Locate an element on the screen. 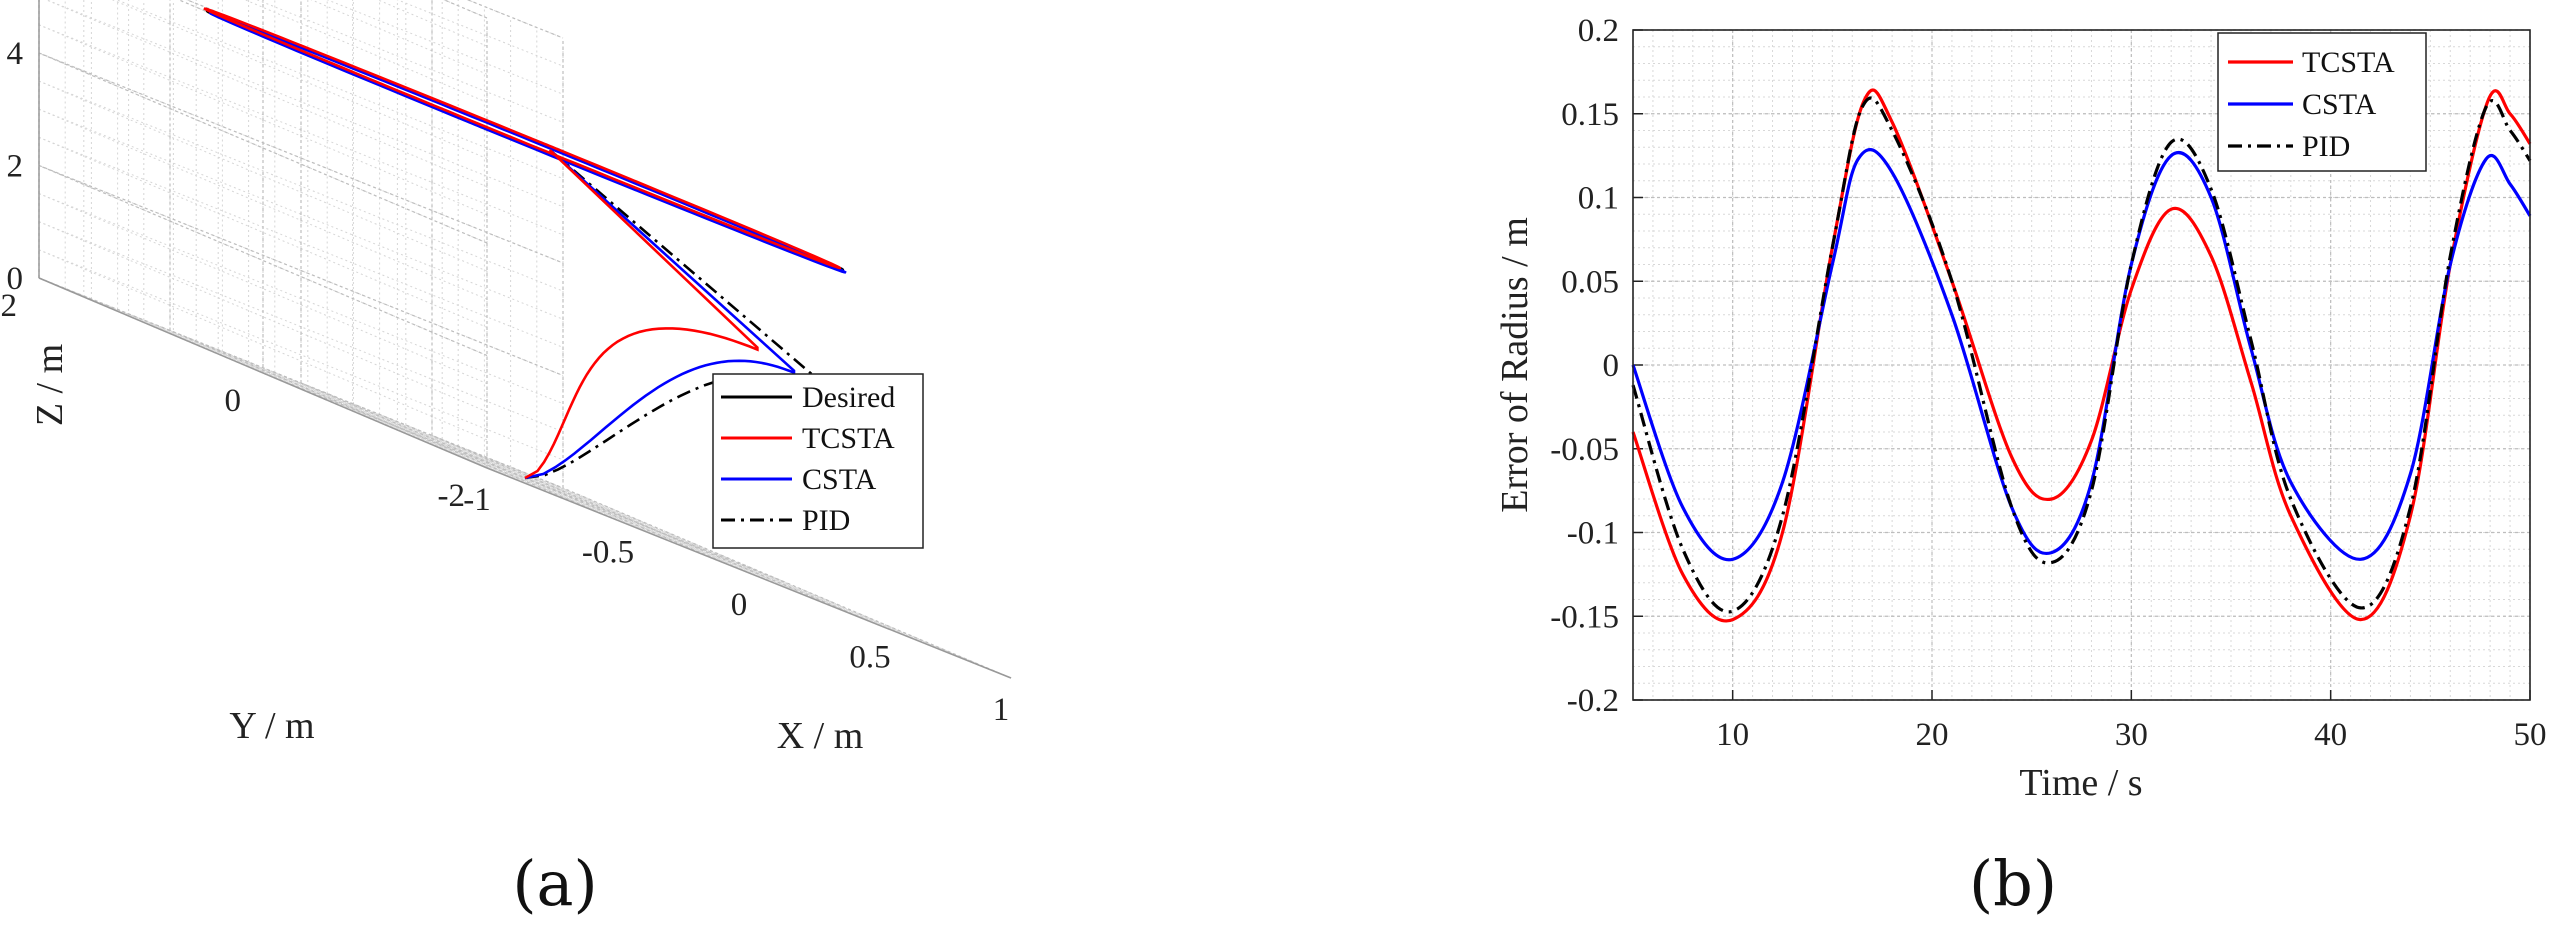 Image resolution: width=2559 pixels, height=950 pixels. panel-b-x-tick-label: 20 is located at coordinates (1932, 735).